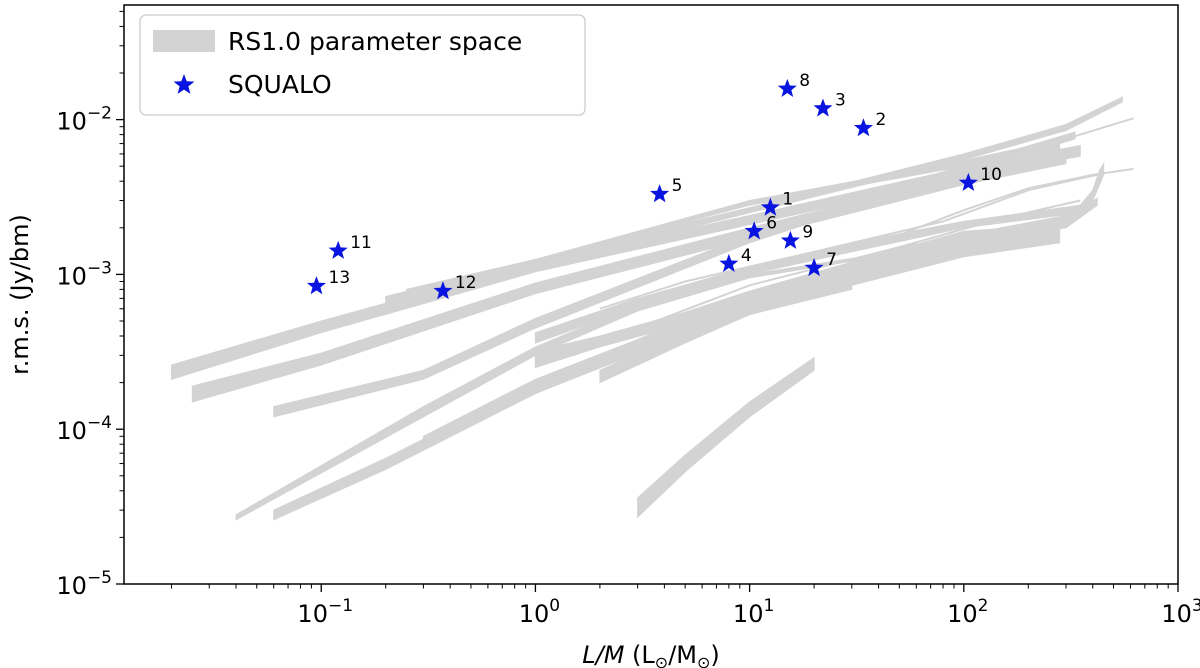  What do you see at coordinates (840, 101) in the screenshot?
I see `squalo-star-label-3: 3` at bounding box center [840, 101].